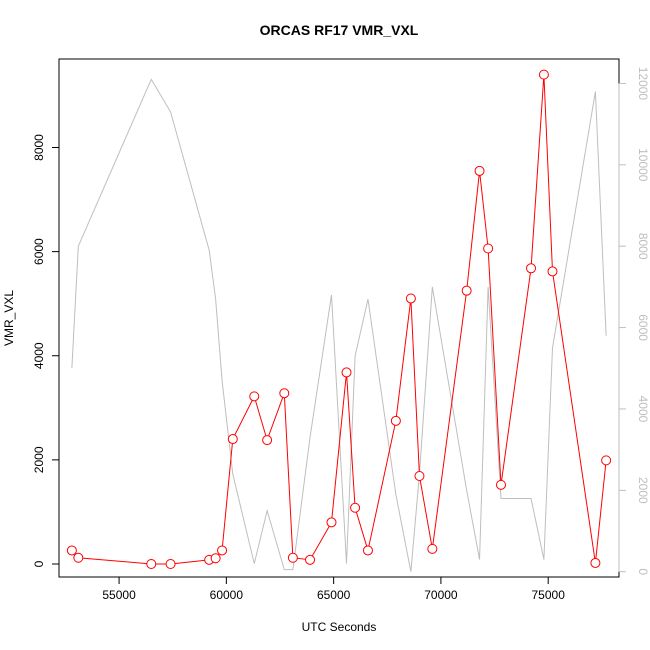 The width and height of the screenshot is (650, 650). What do you see at coordinates (9, 318) in the screenshot?
I see `y-axis-label: VMR_VXL` at bounding box center [9, 318].